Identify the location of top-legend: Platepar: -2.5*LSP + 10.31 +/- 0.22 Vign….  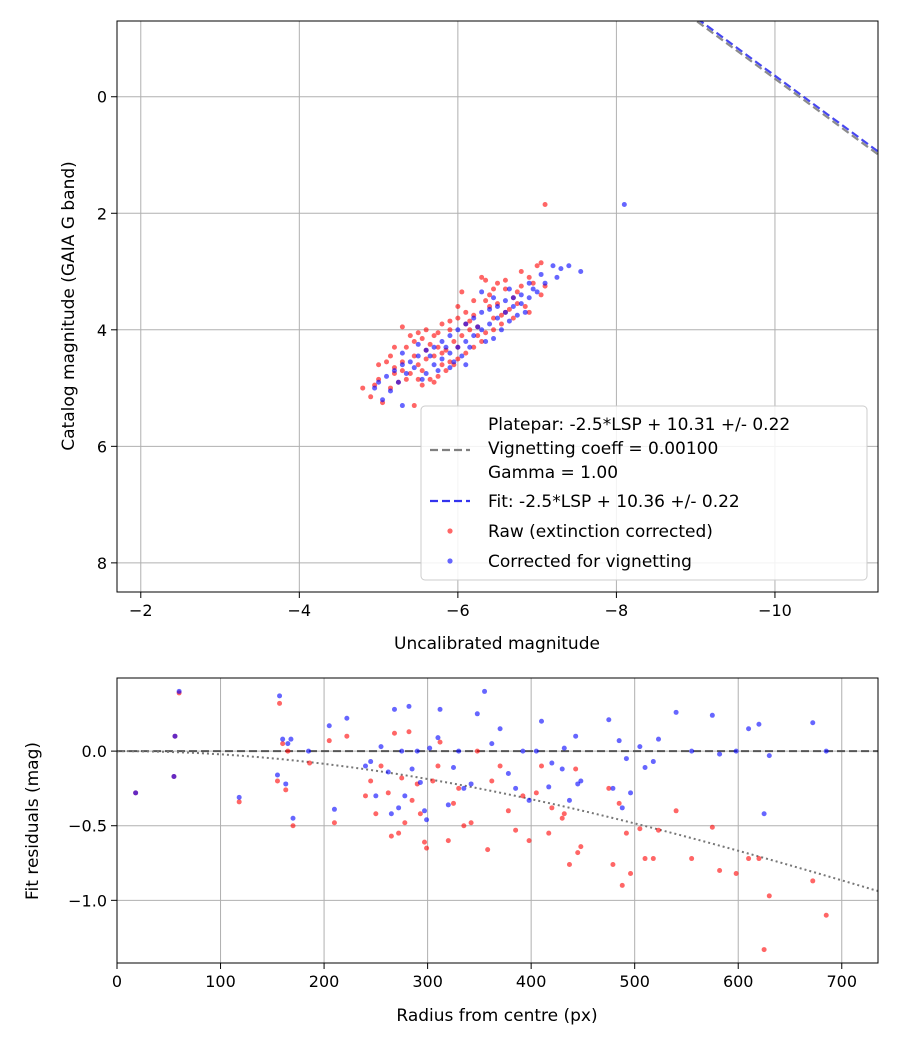
(644, 493).